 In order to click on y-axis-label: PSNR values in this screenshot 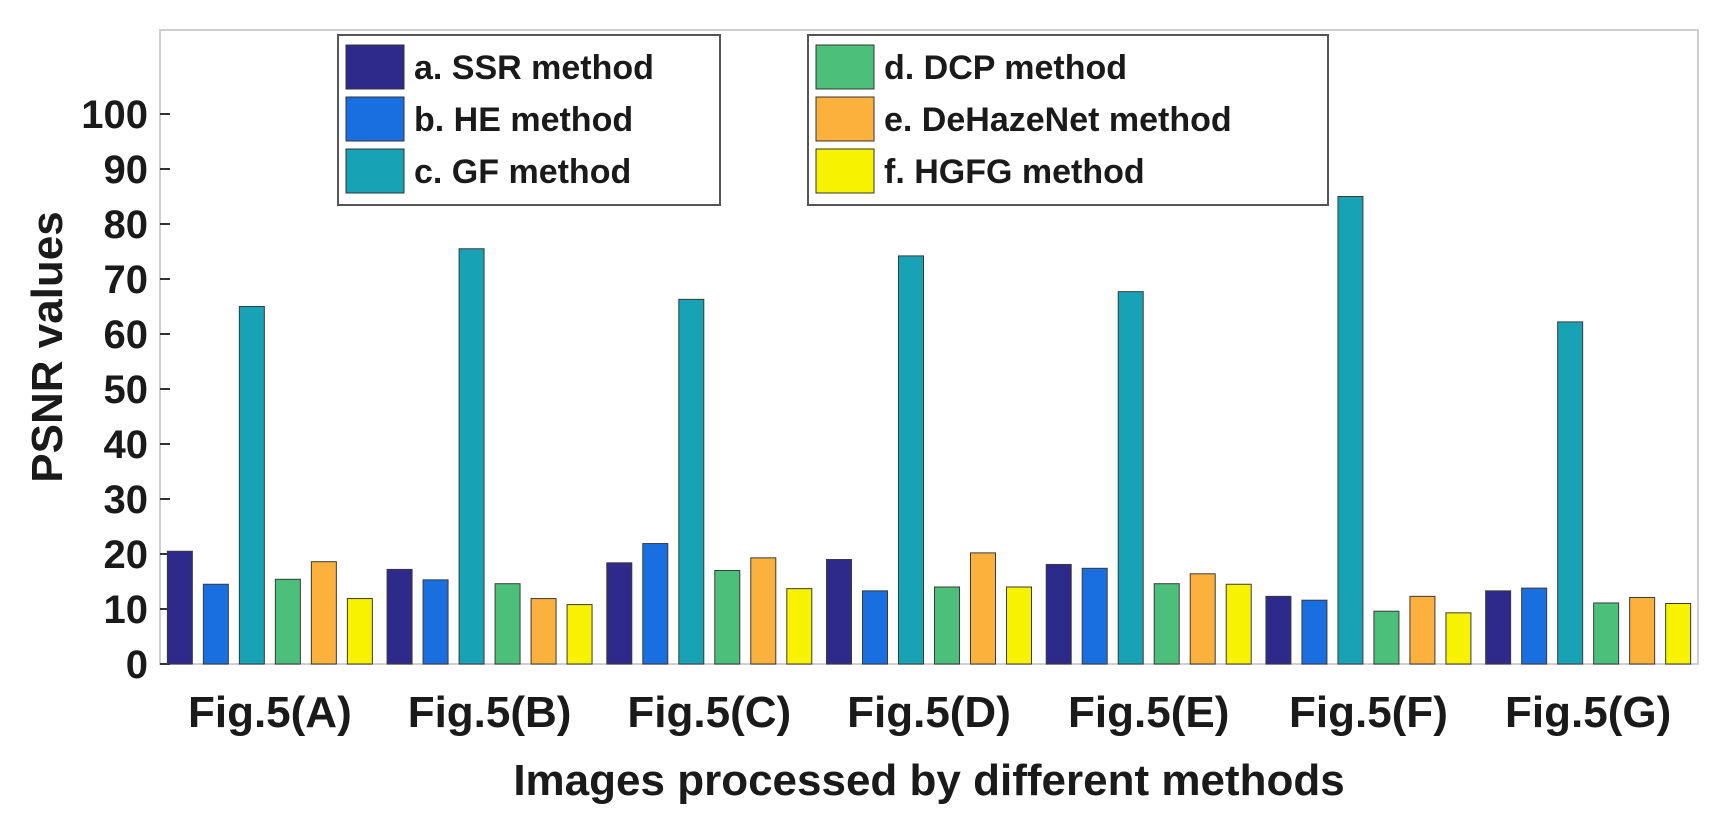, I will do `click(47, 346)`.